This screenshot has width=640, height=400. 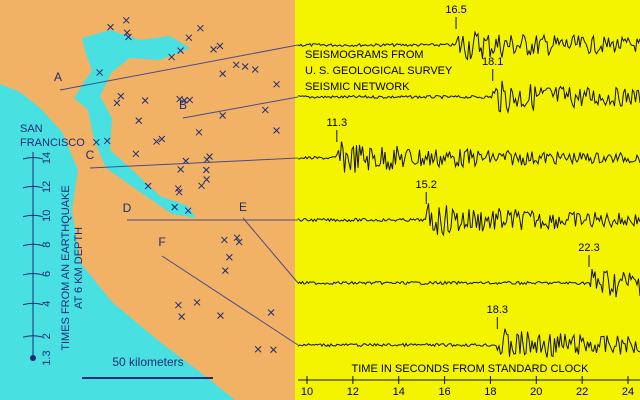 What do you see at coordinates (399, 392) in the screenshot?
I see `x-tick-label: 14` at bounding box center [399, 392].